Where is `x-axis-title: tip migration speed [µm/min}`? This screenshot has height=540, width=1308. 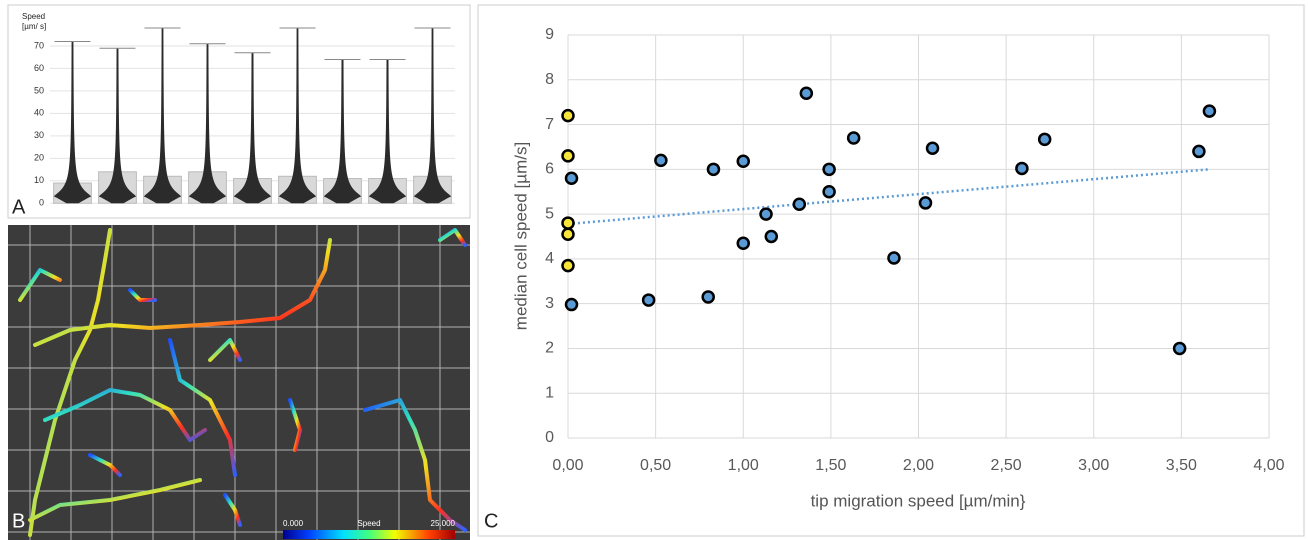 x-axis-title: tip migration speed [µm/min} is located at coordinates (918, 500).